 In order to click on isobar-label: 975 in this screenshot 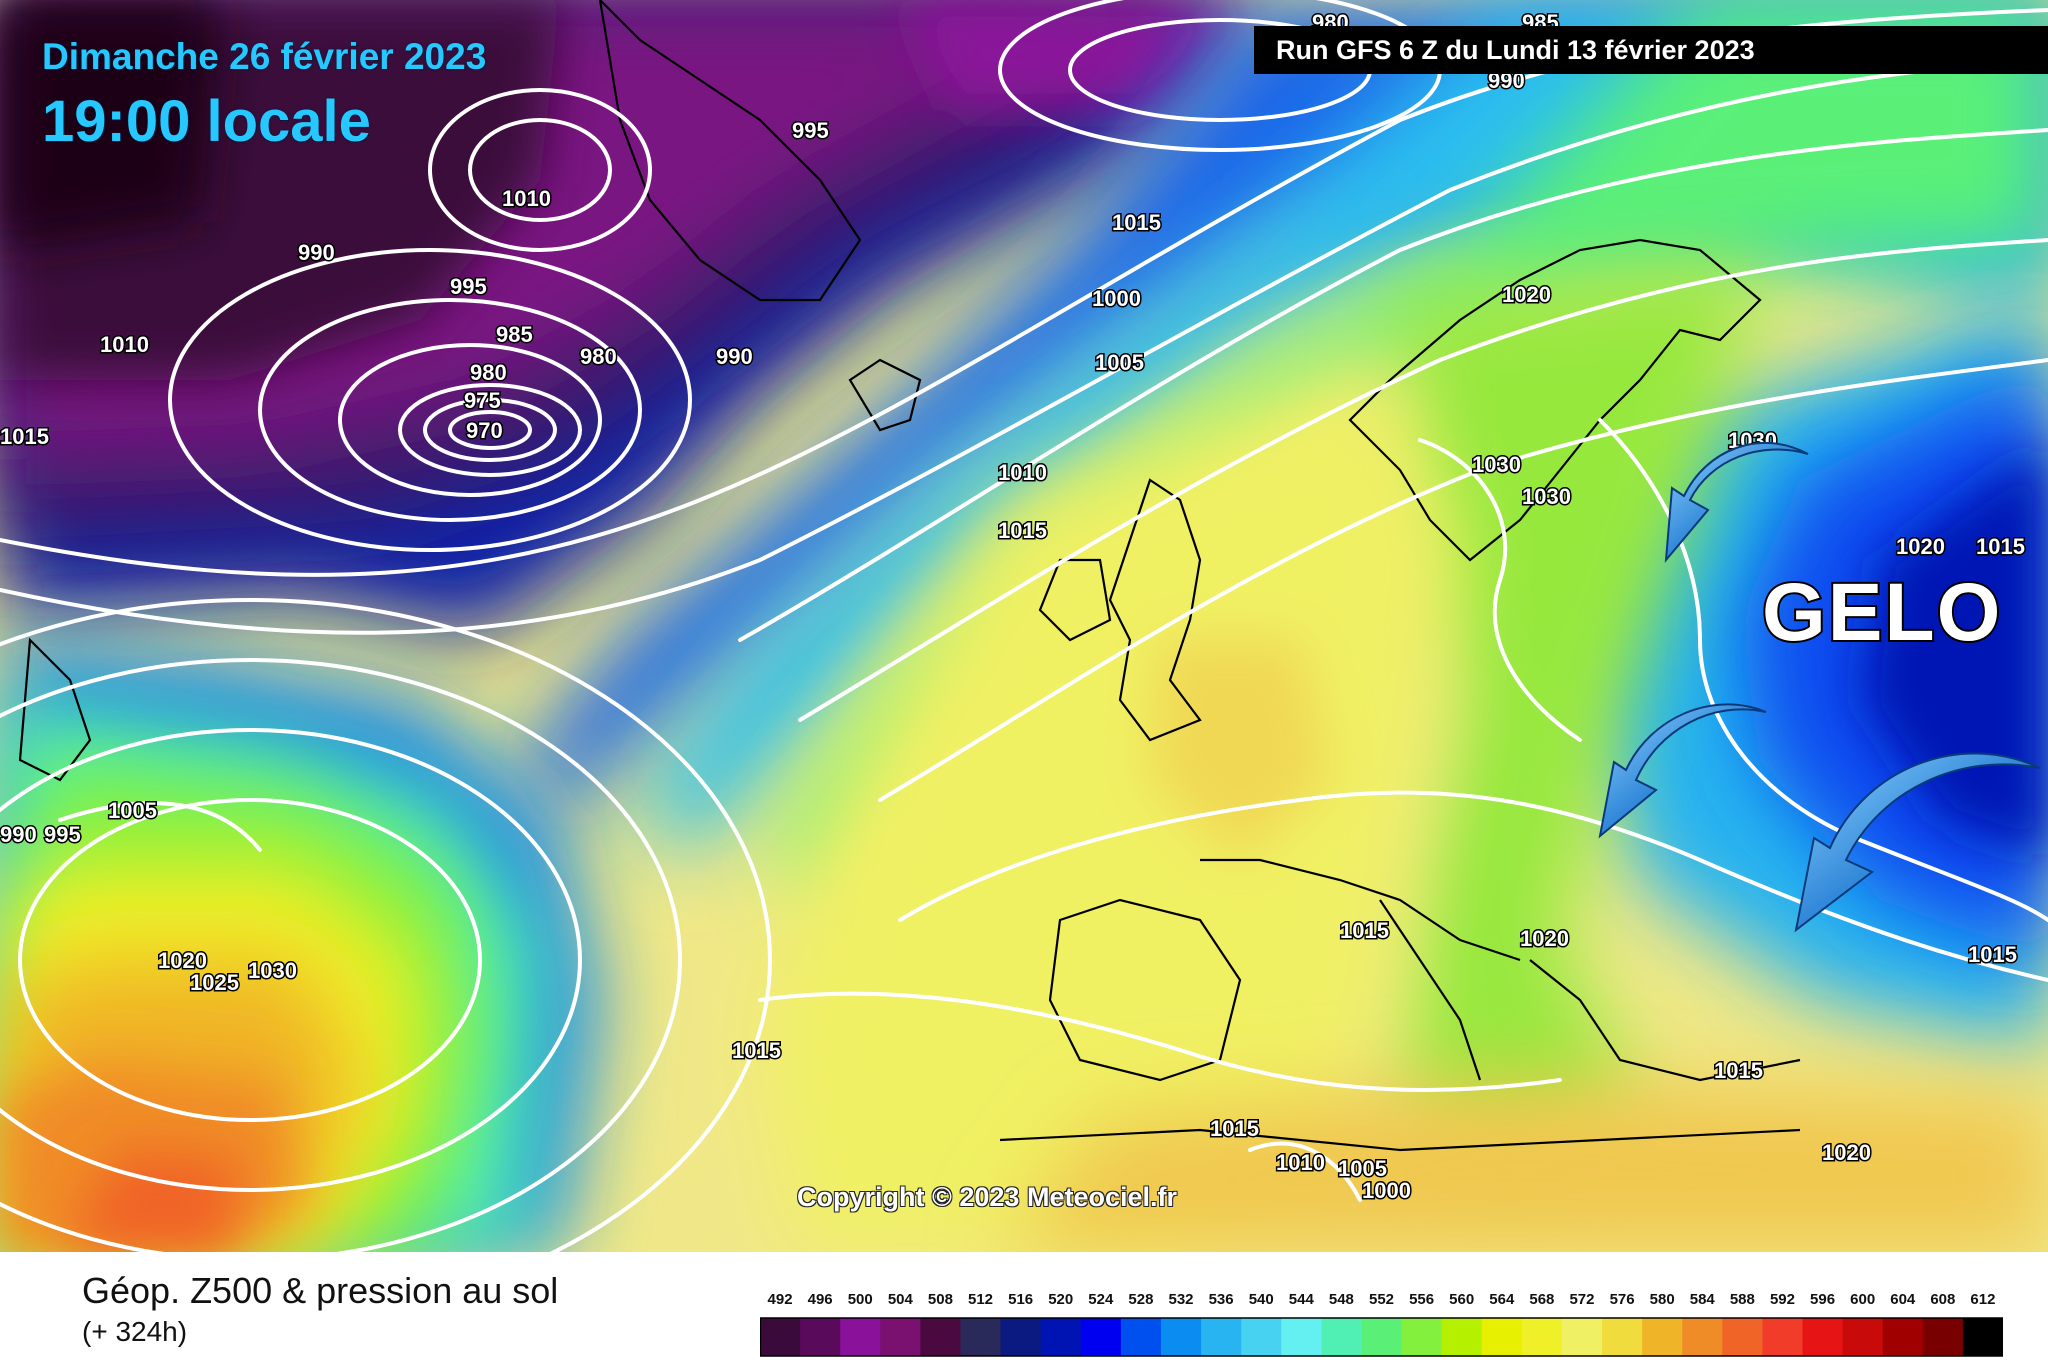, I will do `click(482, 400)`.